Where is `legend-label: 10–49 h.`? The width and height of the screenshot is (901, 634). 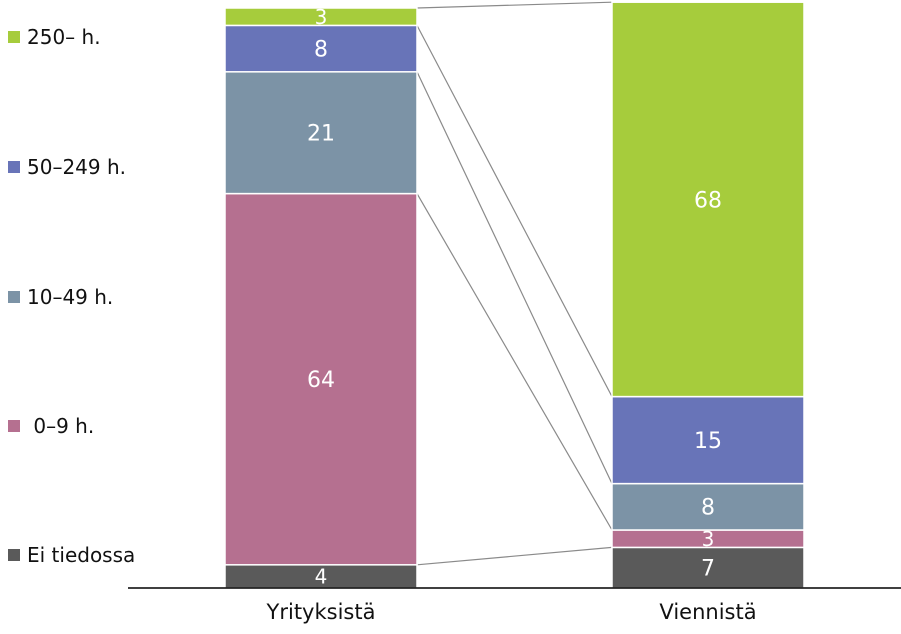 legend-label: 10–49 h. is located at coordinates (70, 297).